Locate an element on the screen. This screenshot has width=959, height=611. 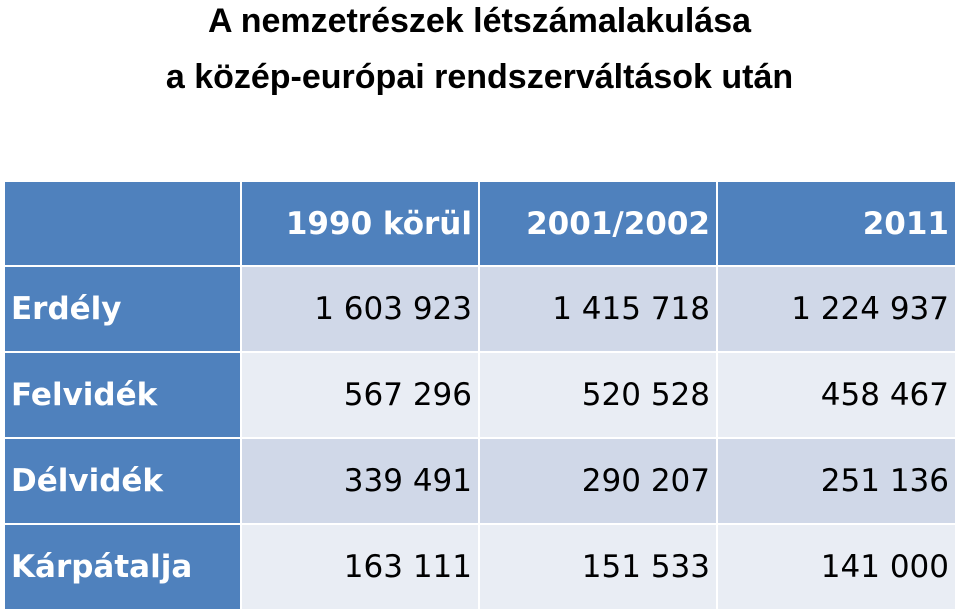
row-label: Kárpátalja is located at coordinates (122, 567).